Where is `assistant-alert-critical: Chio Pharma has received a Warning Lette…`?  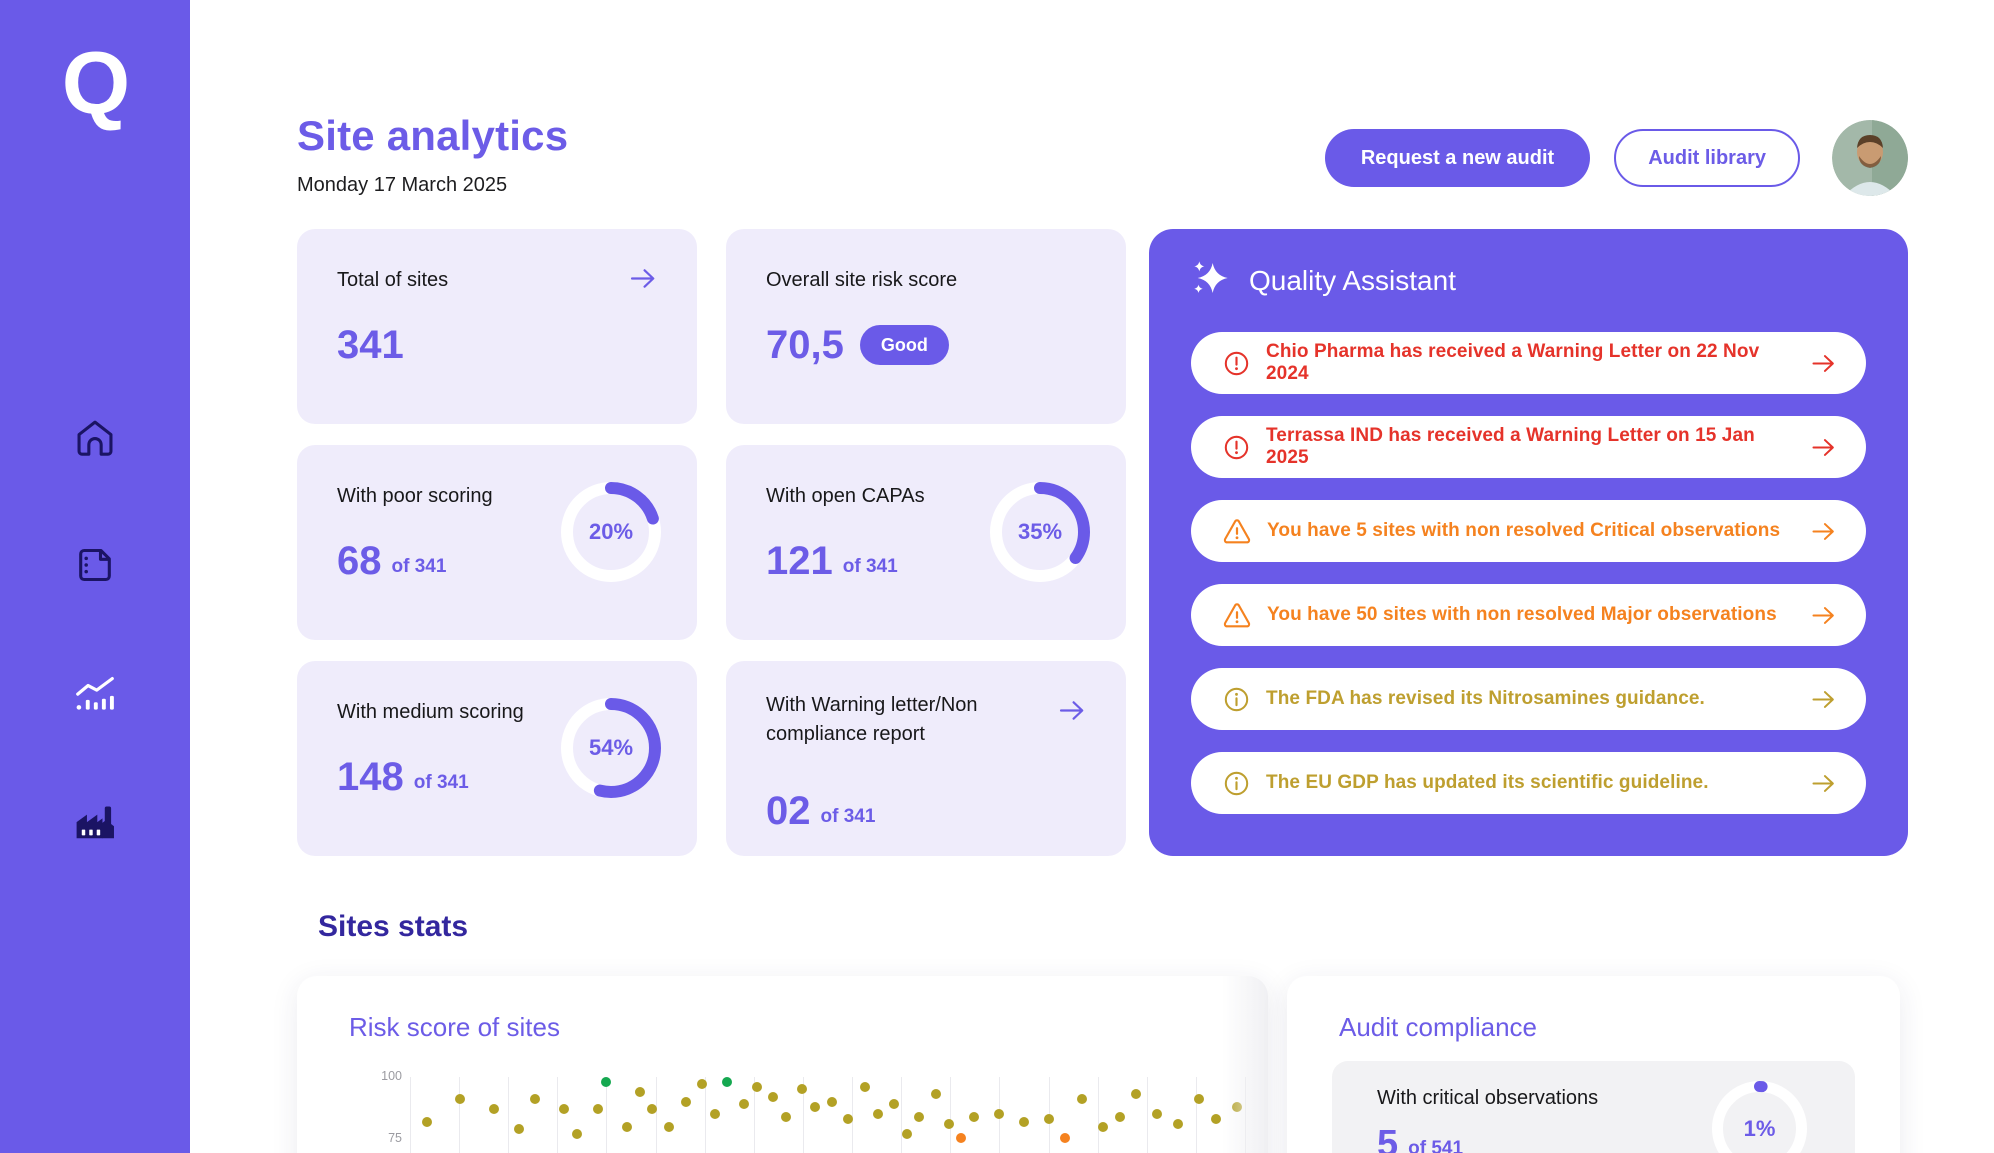
assistant-alert-critical: Chio Pharma has received a Warning Lette… is located at coordinates (1528, 363).